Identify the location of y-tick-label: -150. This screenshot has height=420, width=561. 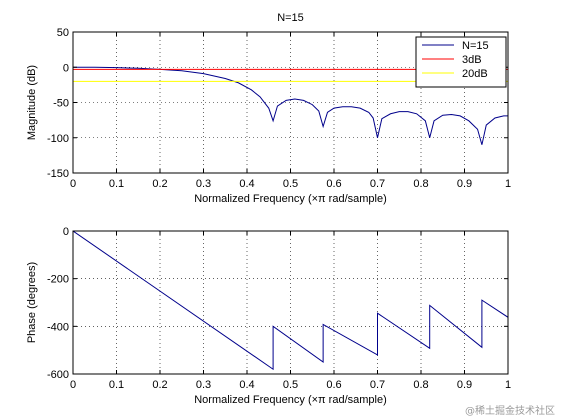
(58, 174).